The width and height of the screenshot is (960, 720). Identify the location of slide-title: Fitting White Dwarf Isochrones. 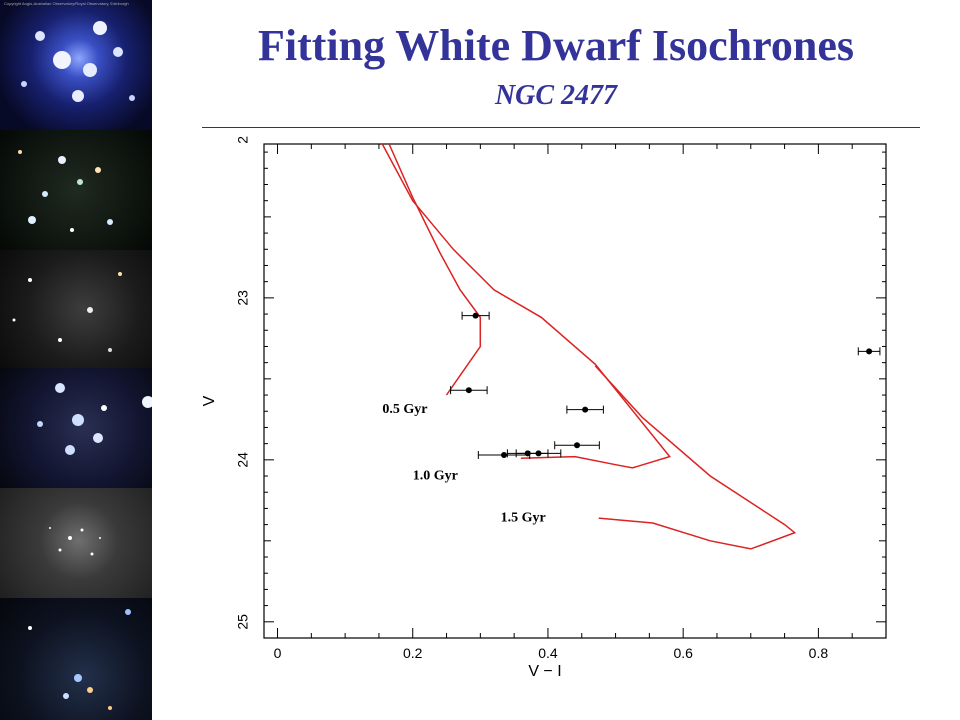
(556, 45).